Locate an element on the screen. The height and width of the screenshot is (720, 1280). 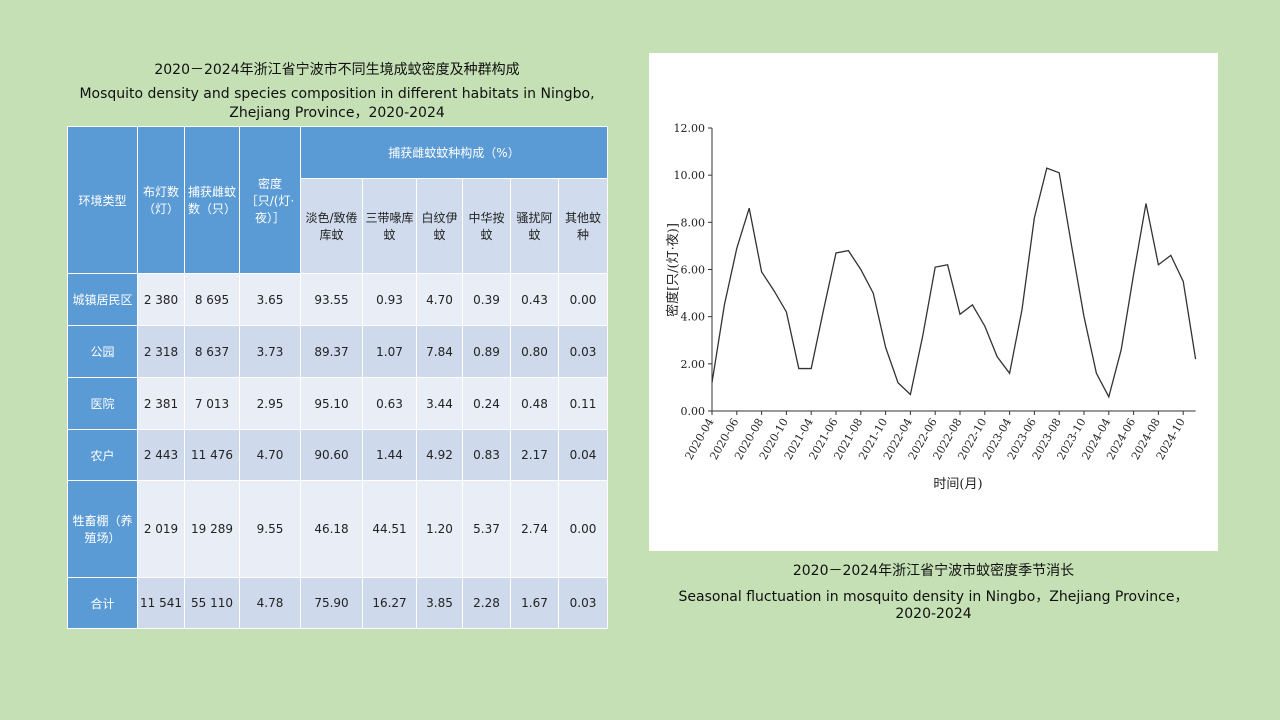
cell: 5.37 is located at coordinates (486, 529).